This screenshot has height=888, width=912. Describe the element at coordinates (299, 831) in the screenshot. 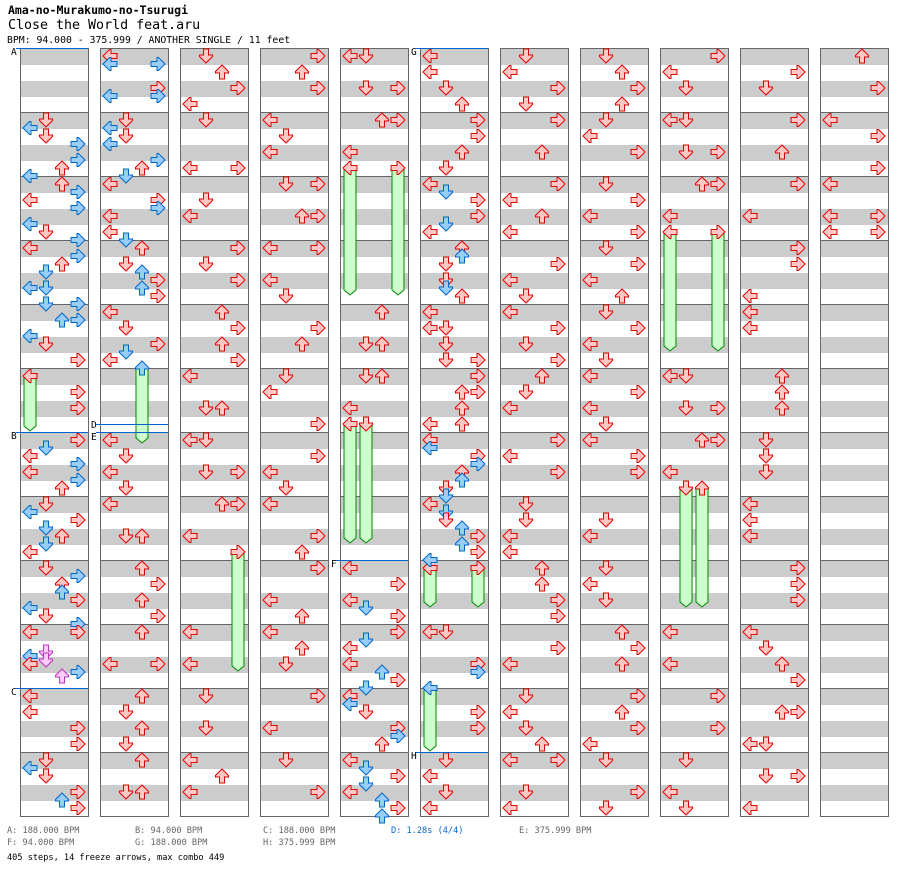

I see `legend-item: C: 188.000 BPM` at that location.